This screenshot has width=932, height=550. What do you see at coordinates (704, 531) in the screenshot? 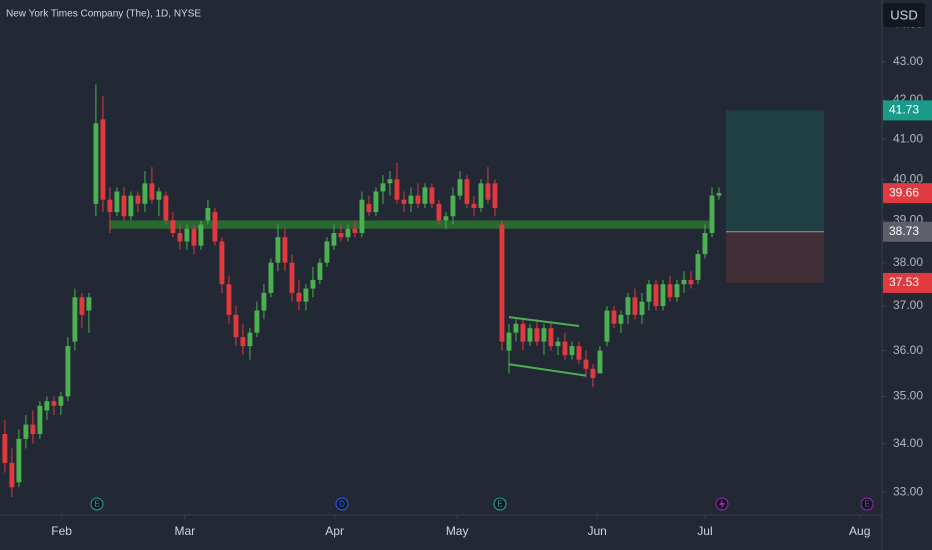
I see `x-tick-label: Jul` at bounding box center [704, 531].